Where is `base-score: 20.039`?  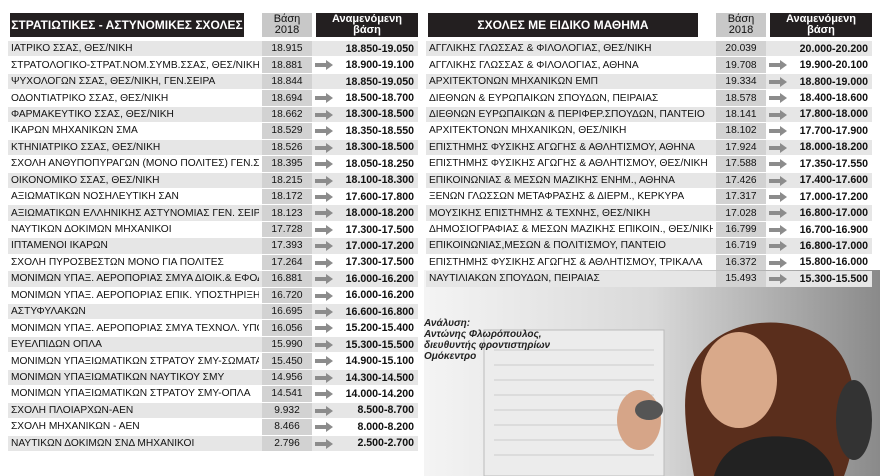
base-score: 20.039 is located at coordinates (741, 49).